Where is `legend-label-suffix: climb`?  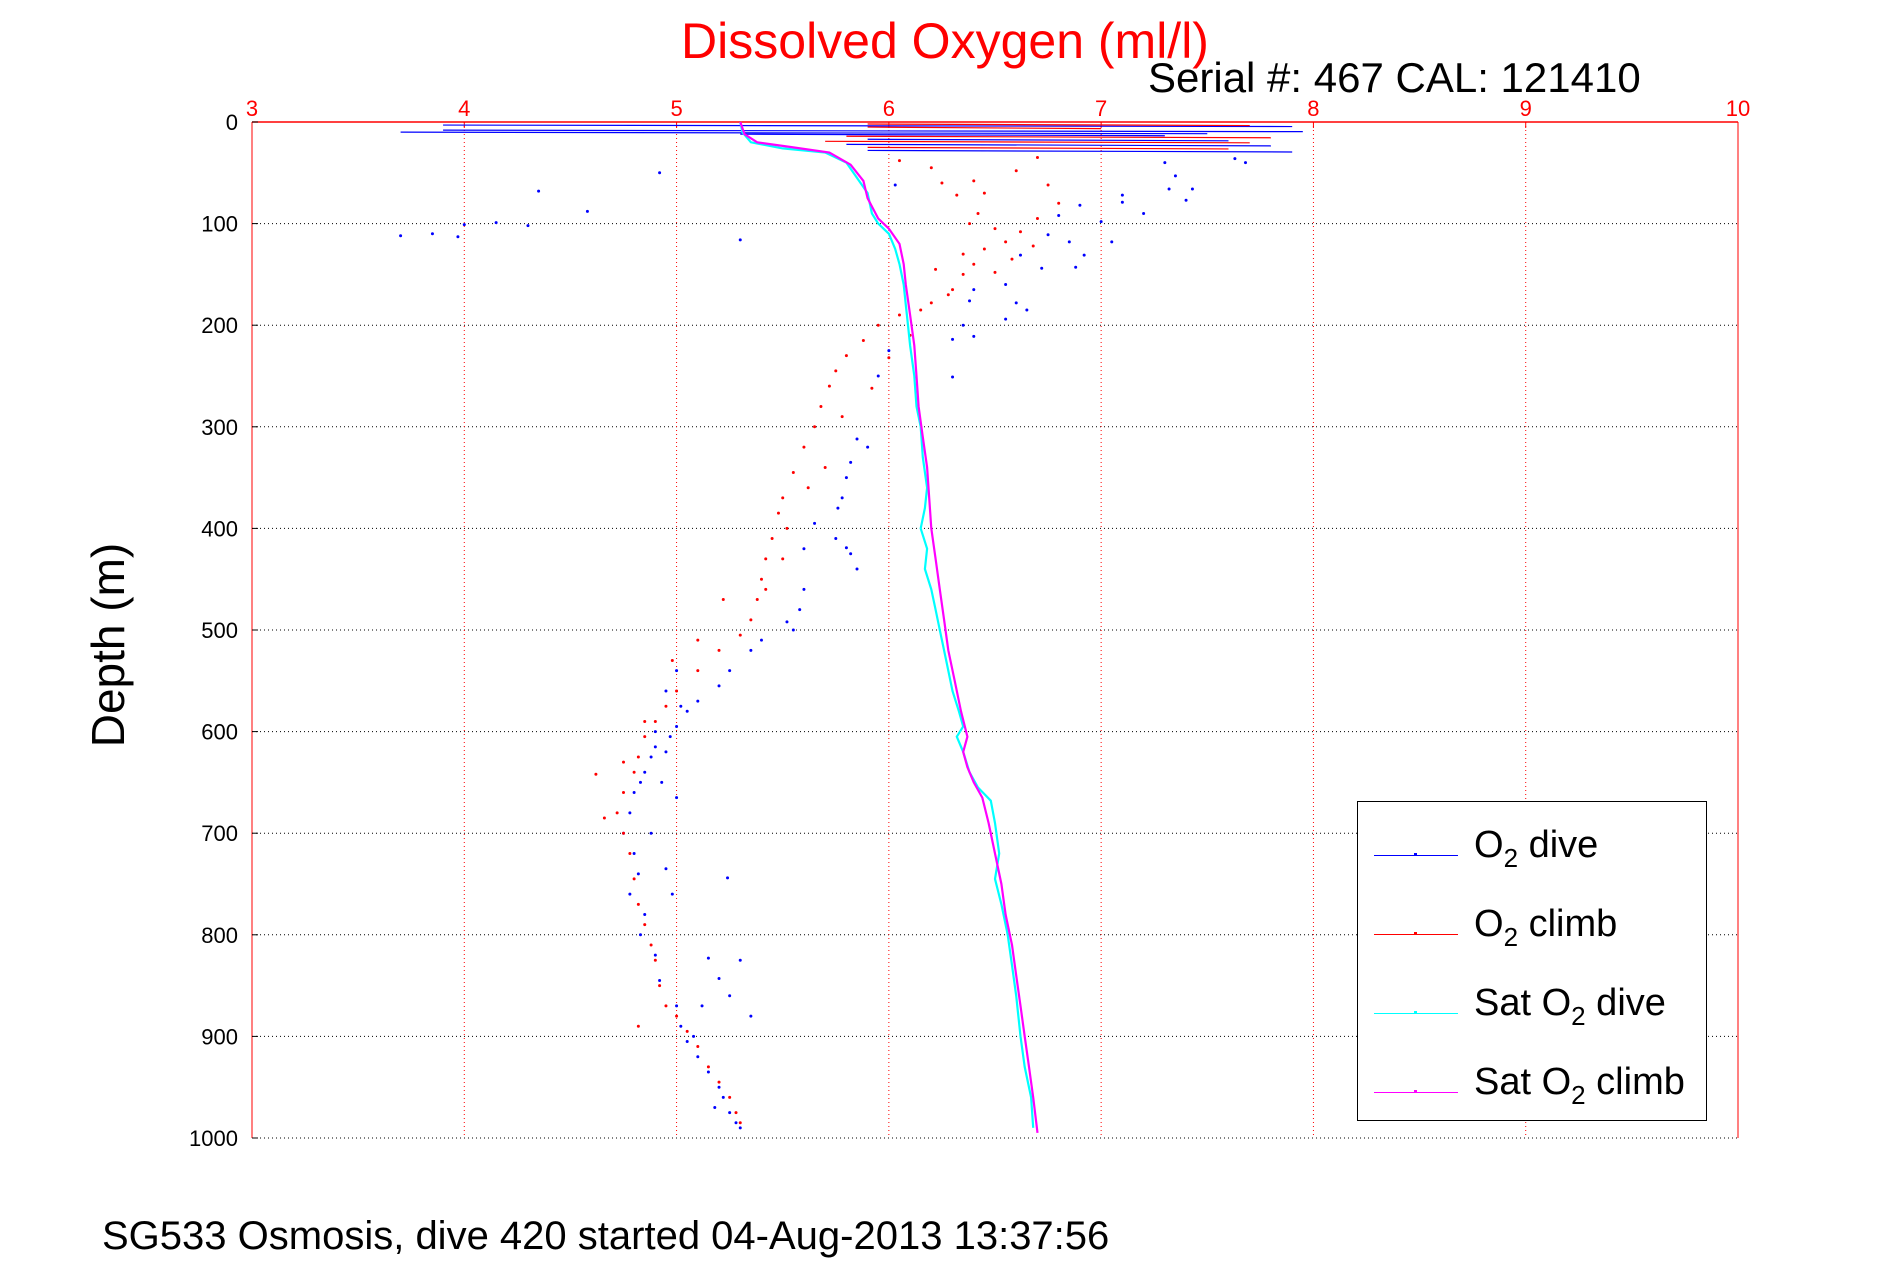 legend-label-suffix: climb is located at coordinates (1635, 1082).